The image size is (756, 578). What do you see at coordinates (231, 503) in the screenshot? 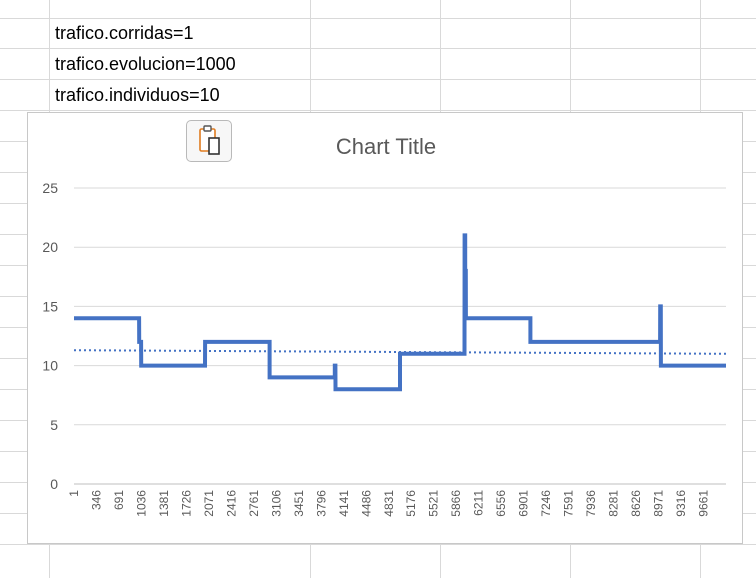
I see `x-tick-label: 2416` at bounding box center [231, 503].